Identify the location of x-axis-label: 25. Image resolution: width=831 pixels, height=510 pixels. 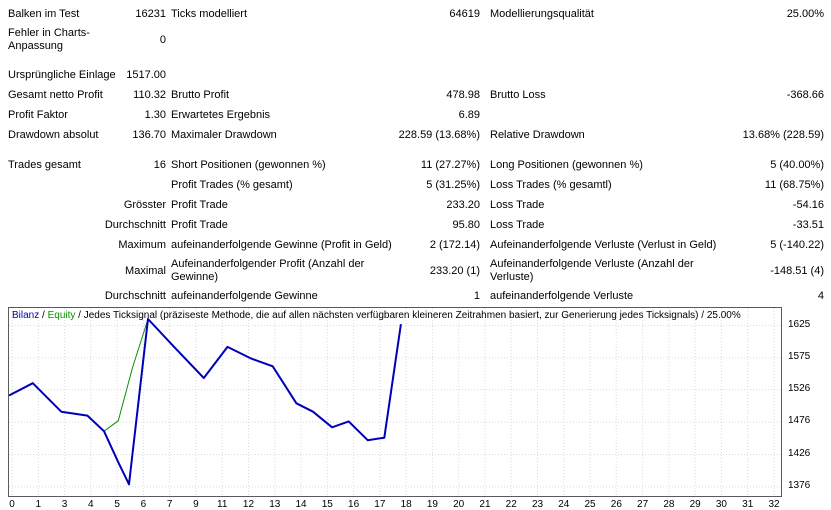
(590, 504).